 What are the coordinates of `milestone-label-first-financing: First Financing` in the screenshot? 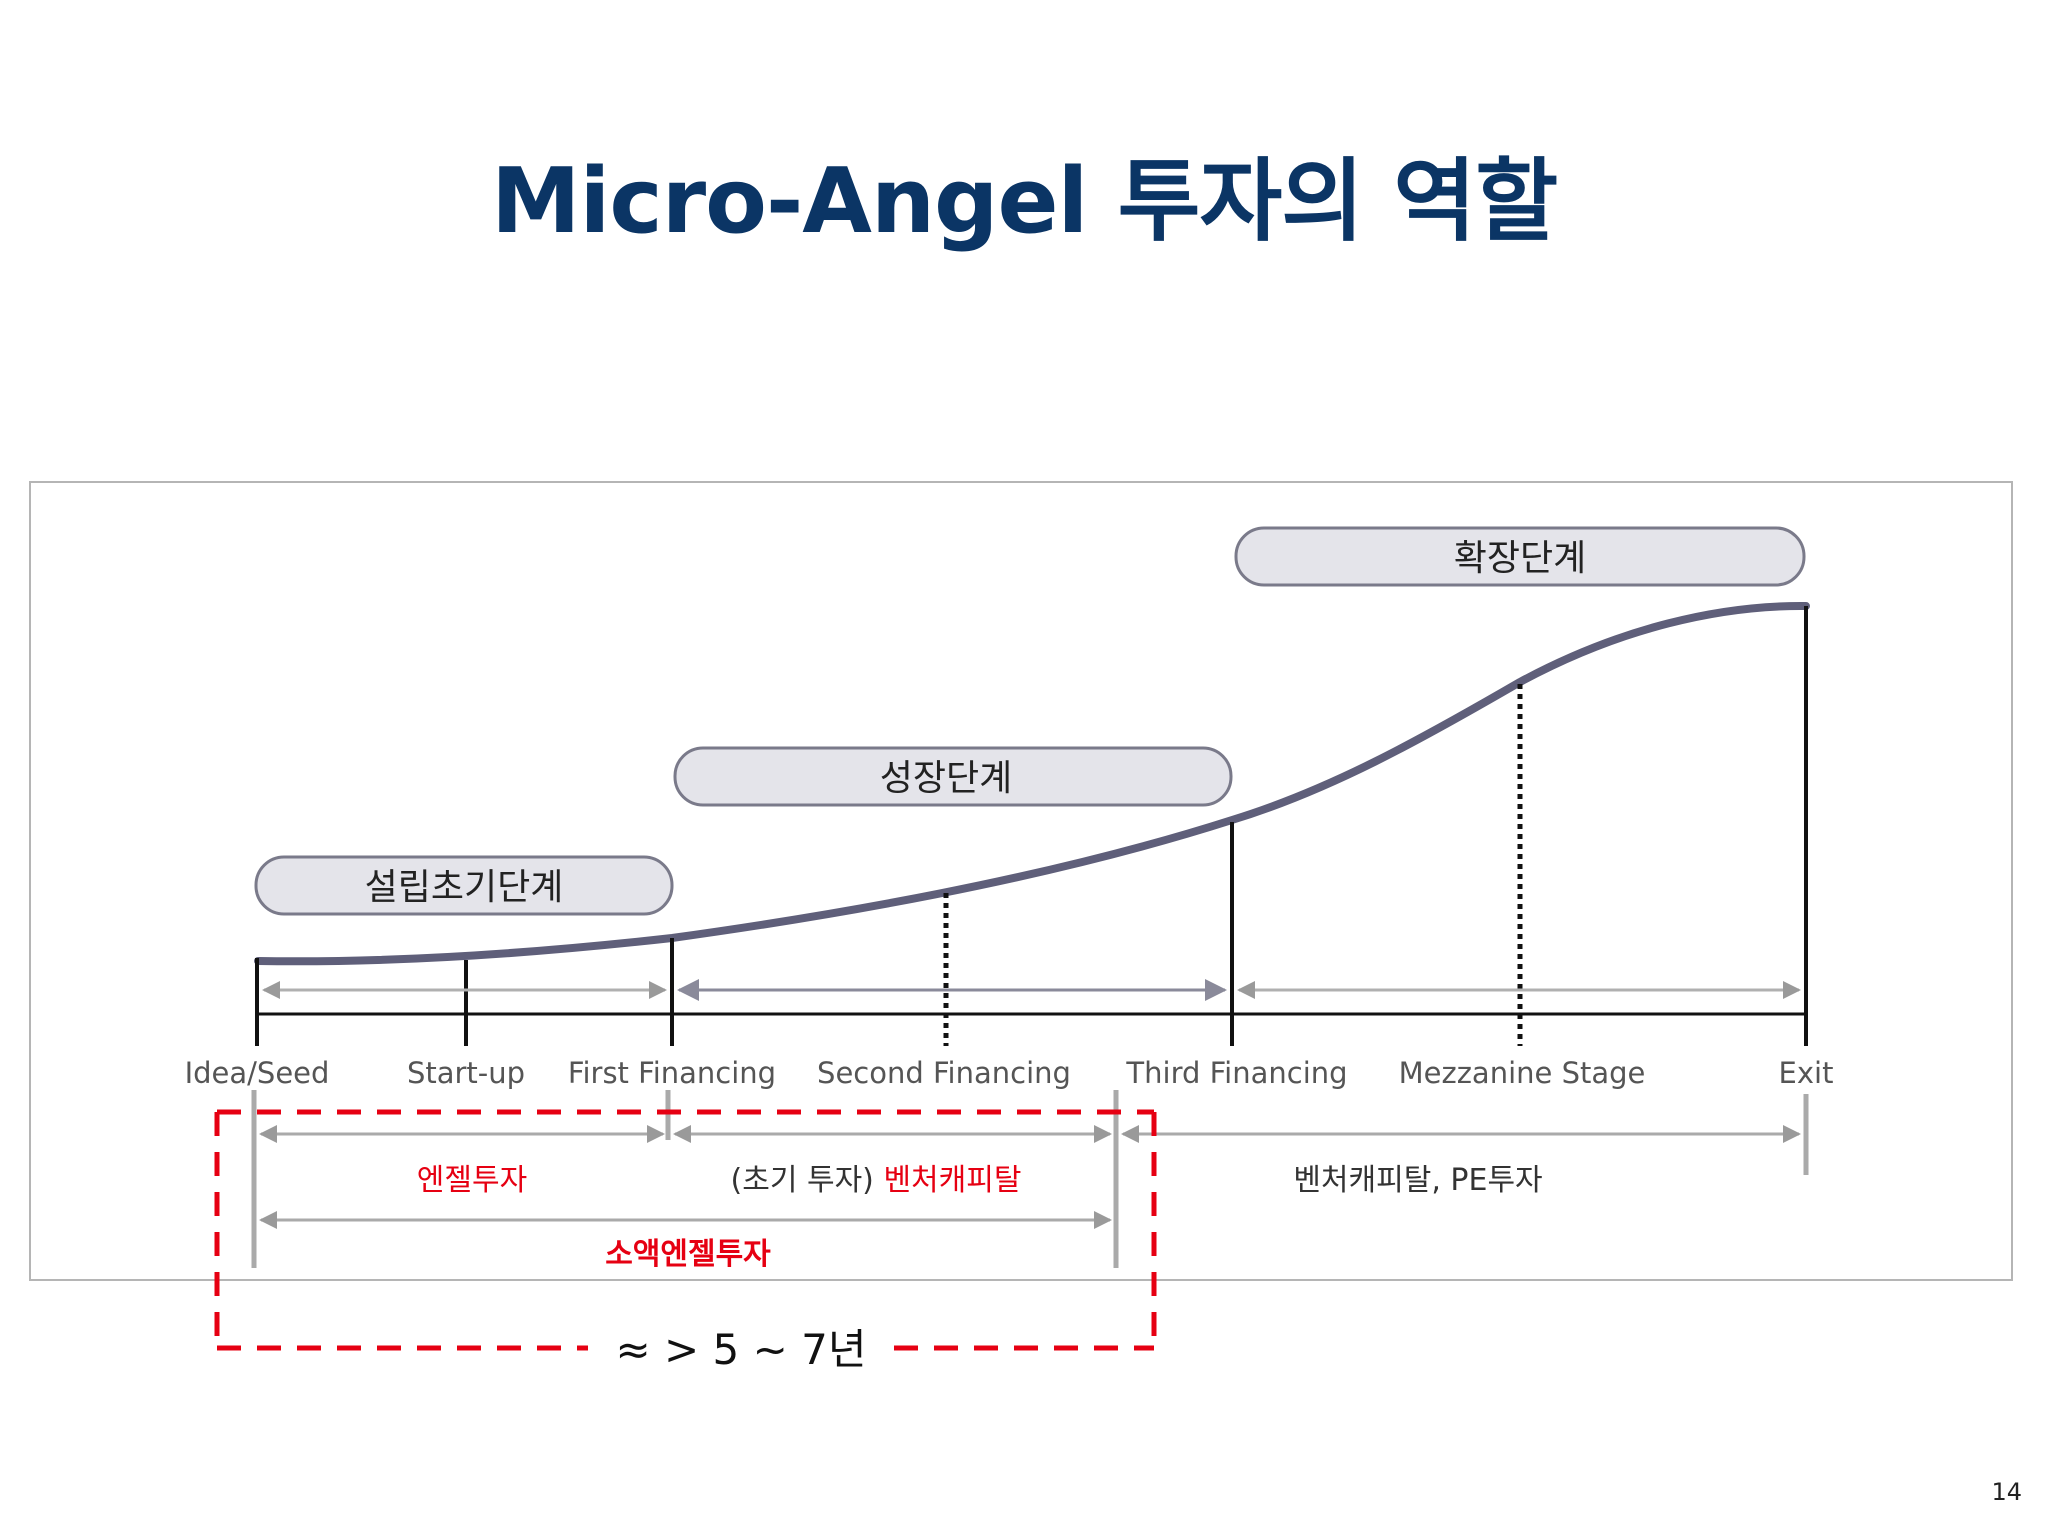 It's located at (672, 1073).